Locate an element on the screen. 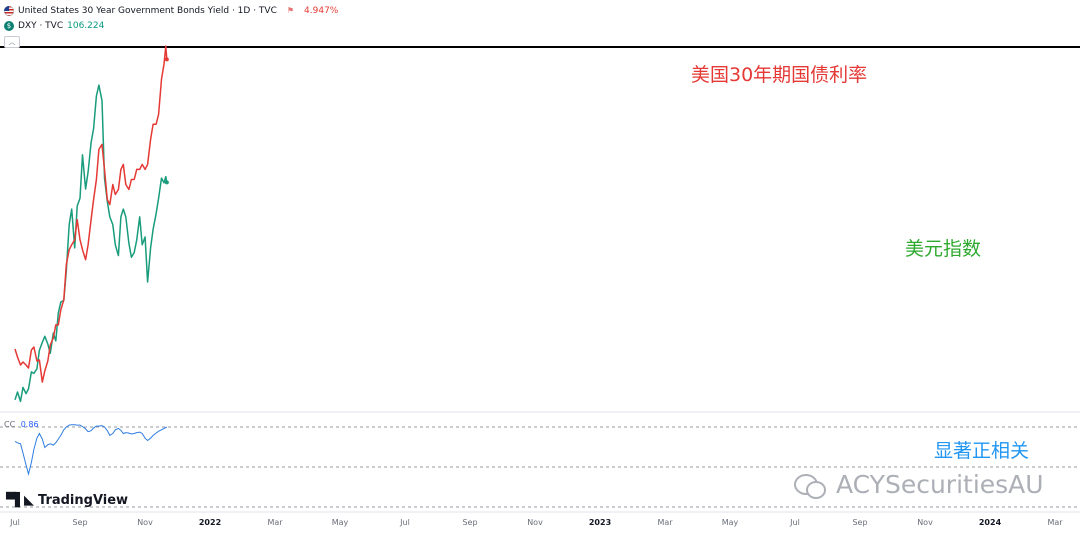 The width and height of the screenshot is (1080, 533). watermark: ACYSecuritiesAU is located at coordinates (919, 484).